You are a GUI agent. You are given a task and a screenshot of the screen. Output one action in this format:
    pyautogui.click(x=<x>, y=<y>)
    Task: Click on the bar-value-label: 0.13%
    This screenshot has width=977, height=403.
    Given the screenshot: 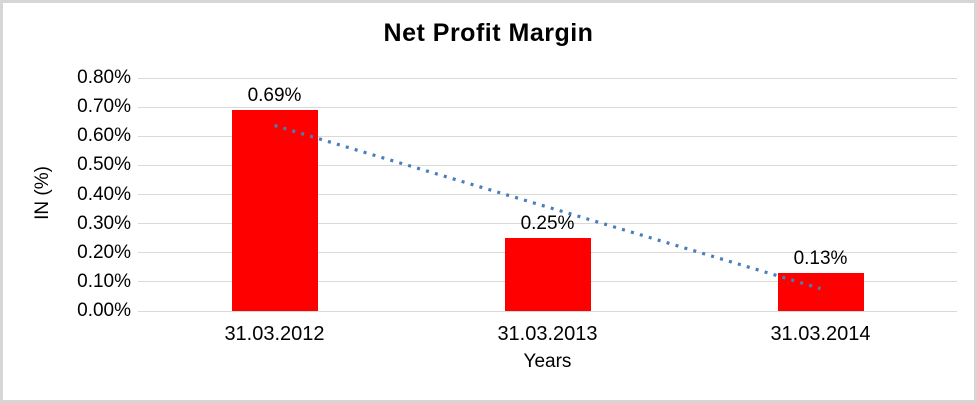 What is the action you would take?
    pyautogui.click(x=820, y=259)
    